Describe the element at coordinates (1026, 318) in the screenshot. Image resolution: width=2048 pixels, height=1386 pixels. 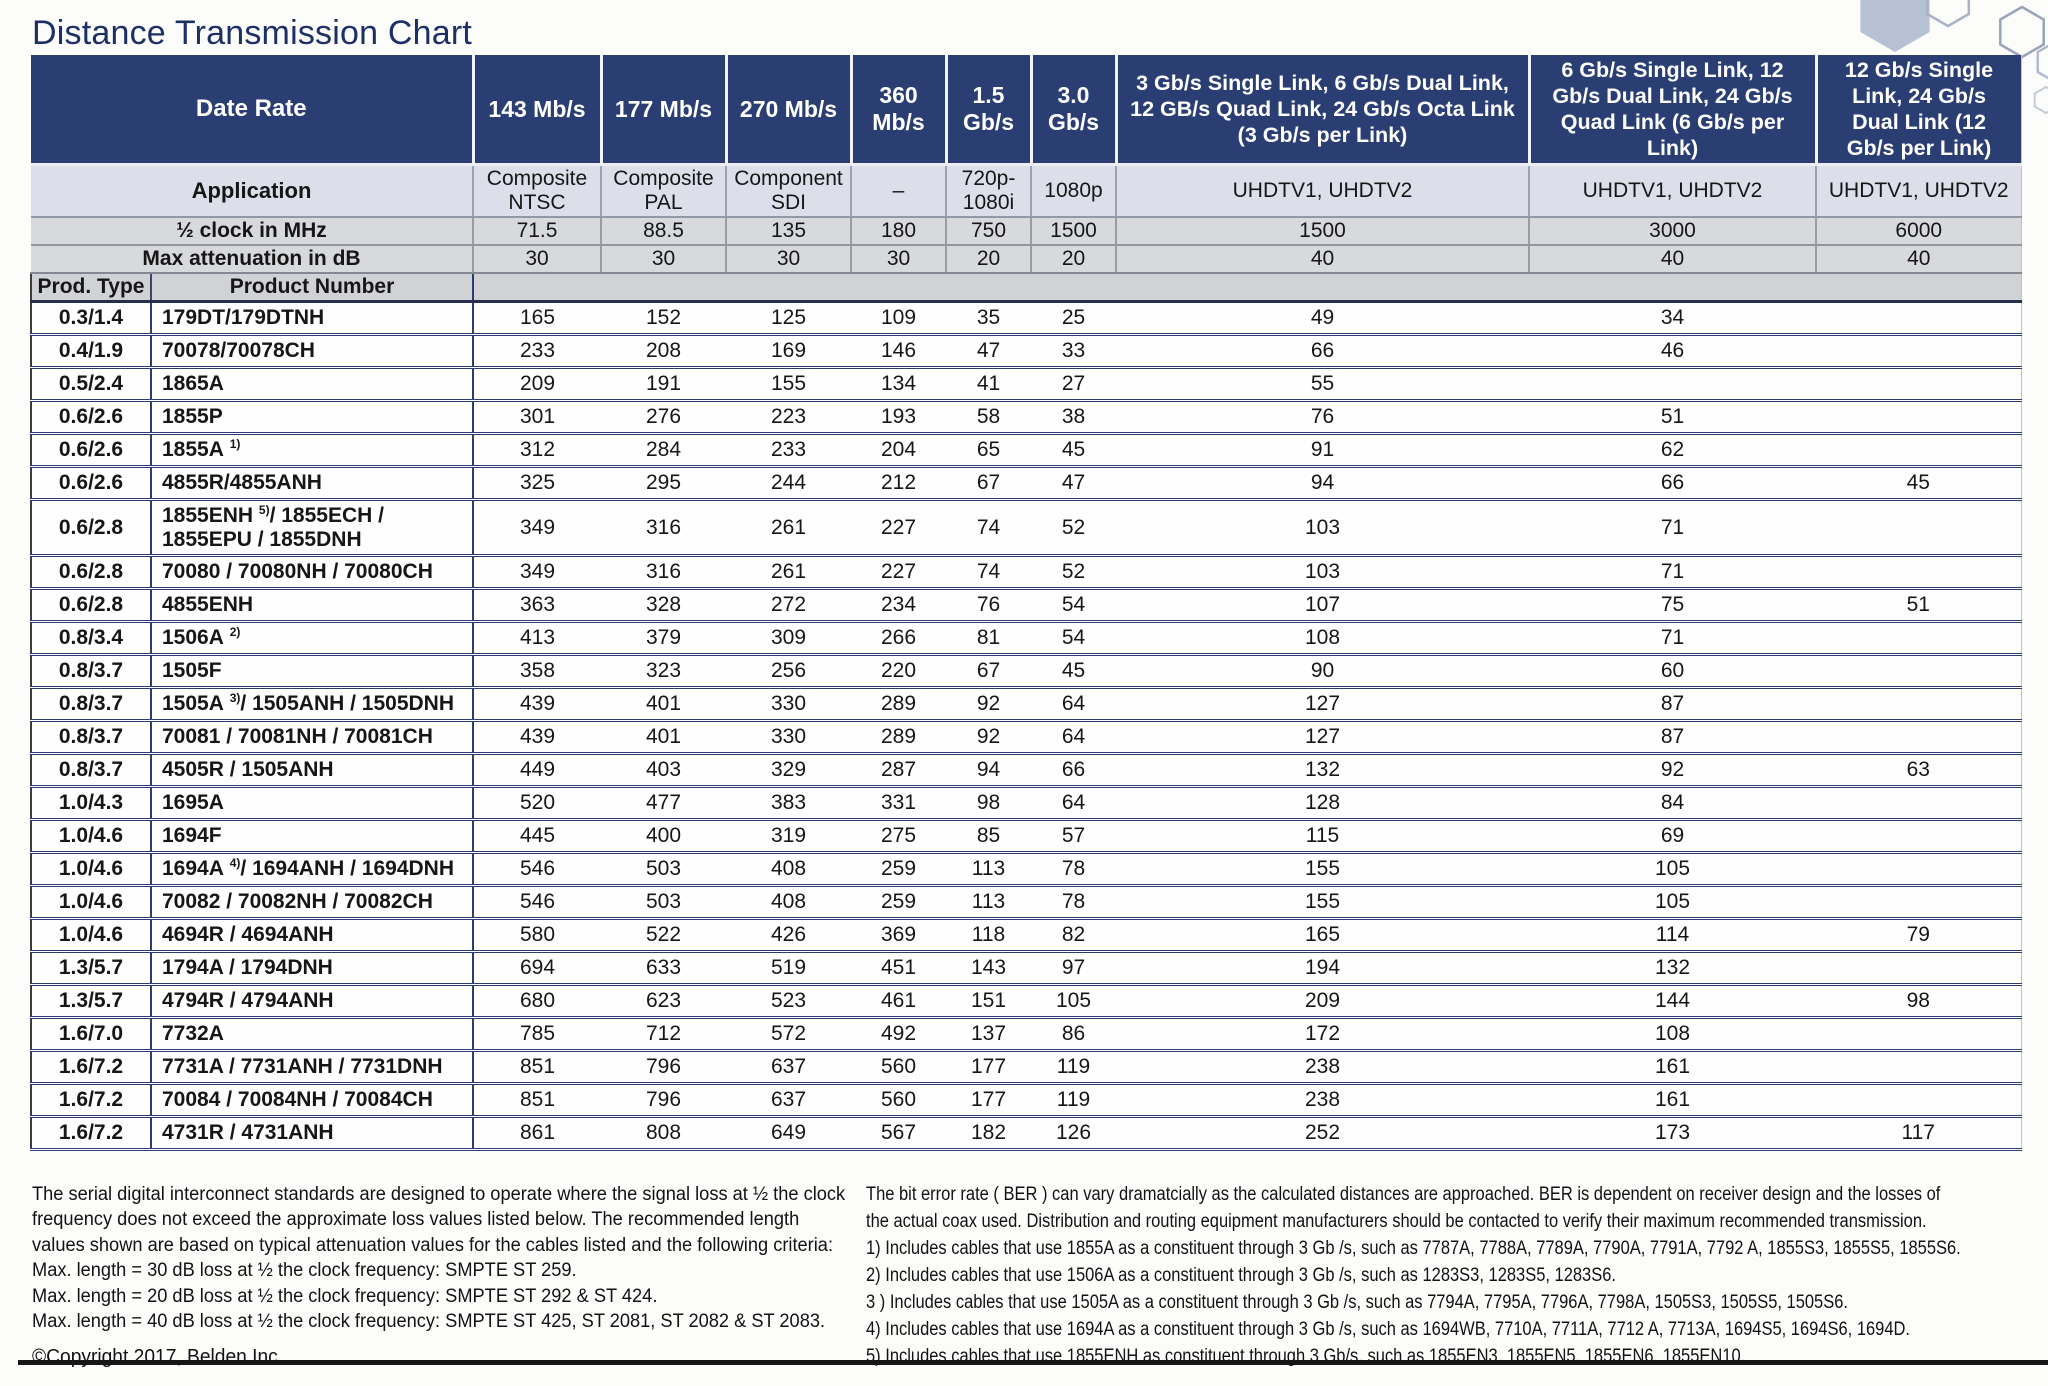
I see `table-row: 0.3/1.4 179DT/179DTNH 165 152 125 109 35 25 49 34` at that location.